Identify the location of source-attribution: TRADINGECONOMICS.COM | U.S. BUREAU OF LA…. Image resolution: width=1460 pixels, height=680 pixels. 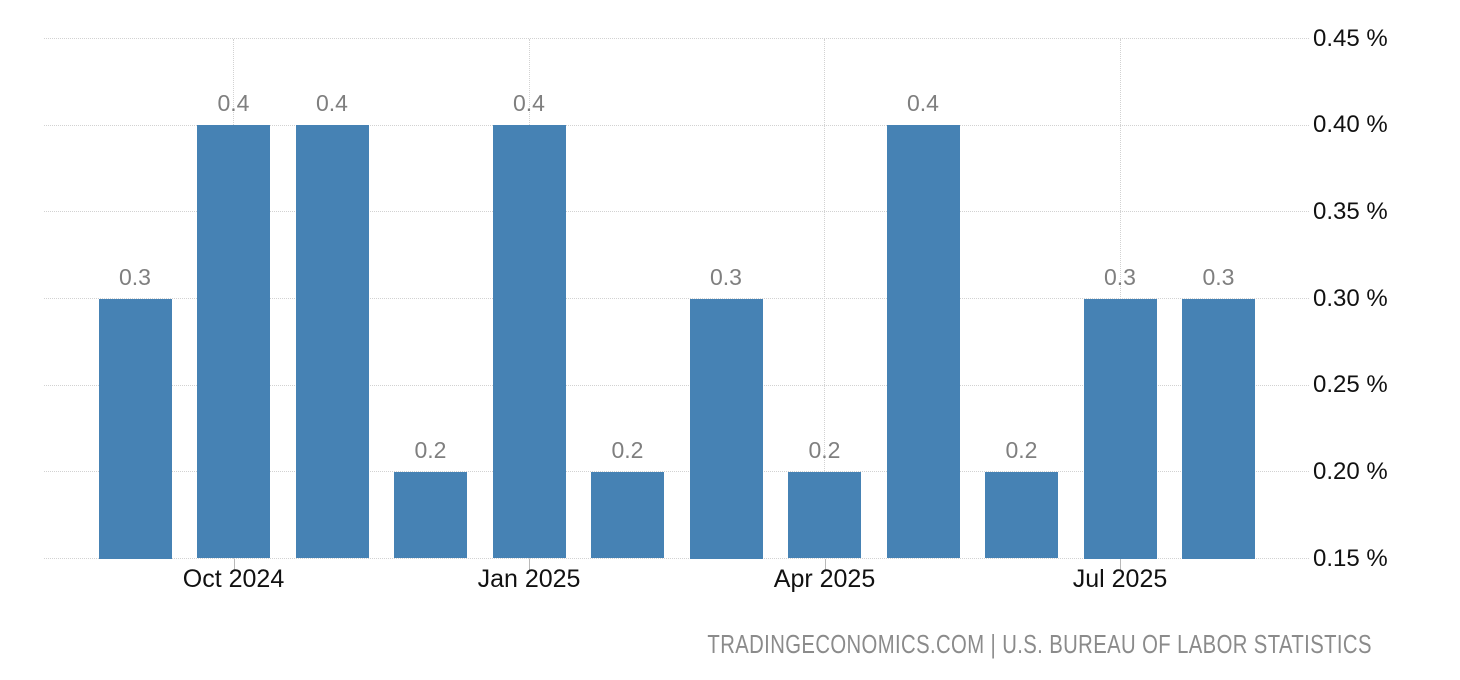
(1039, 644).